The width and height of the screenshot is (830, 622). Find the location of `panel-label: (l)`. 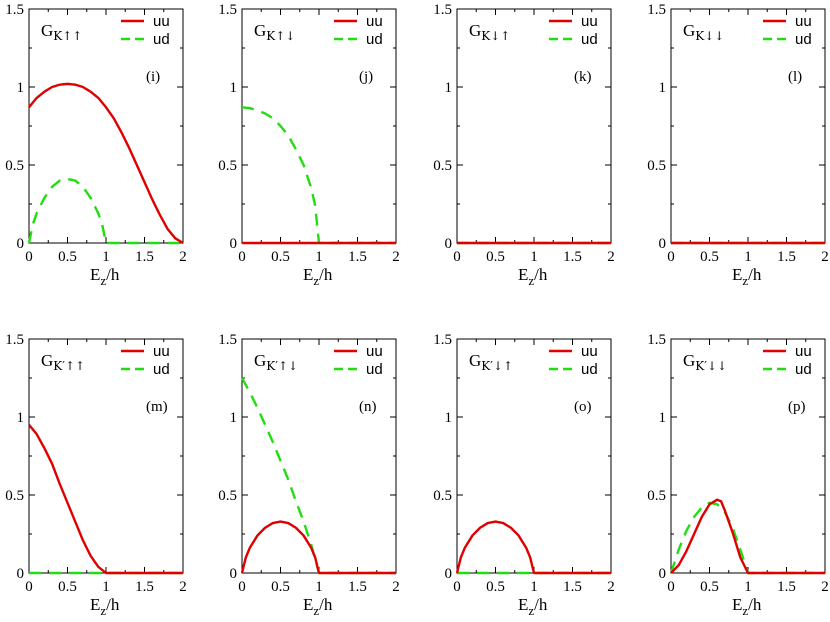

panel-label: (l) is located at coordinates (795, 77).